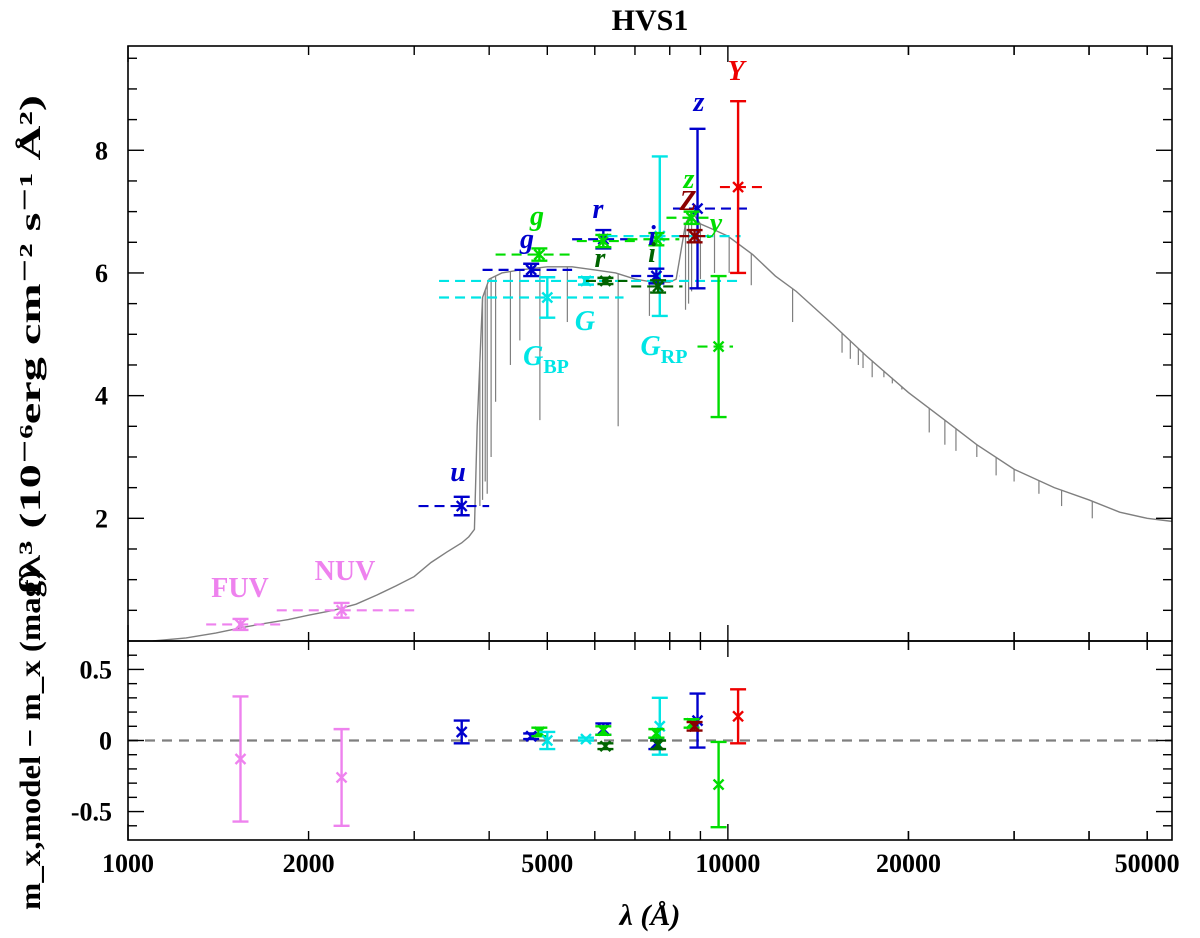 Image resolution: width=1200 pixels, height=938 pixels. Describe the element at coordinates (586, 739) in the screenshot. I see `residual-point-G` at that location.